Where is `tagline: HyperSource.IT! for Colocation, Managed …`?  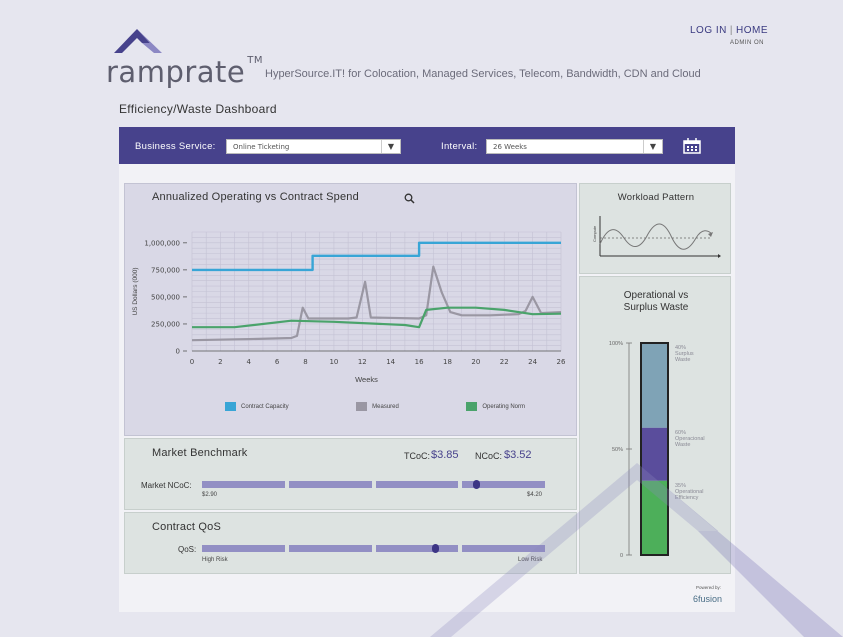 tagline: HyperSource.IT! for Colocation, Managed … is located at coordinates (483, 74).